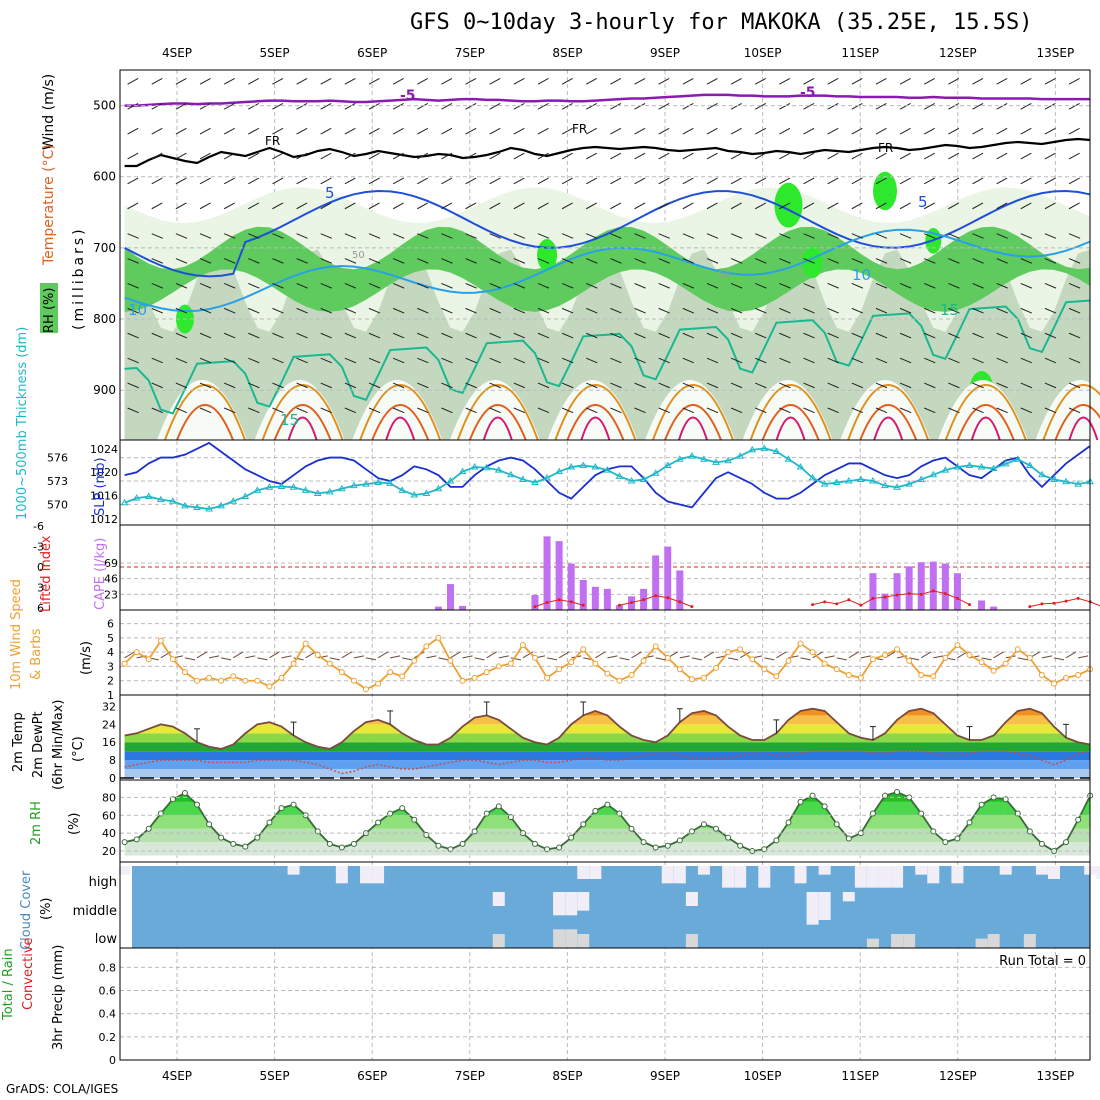 This screenshot has width=1100, height=1100. Describe the element at coordinates (62, 1089) in the screenshot. I see `grads-credit: GrADS: COLA/IGES` at that location.